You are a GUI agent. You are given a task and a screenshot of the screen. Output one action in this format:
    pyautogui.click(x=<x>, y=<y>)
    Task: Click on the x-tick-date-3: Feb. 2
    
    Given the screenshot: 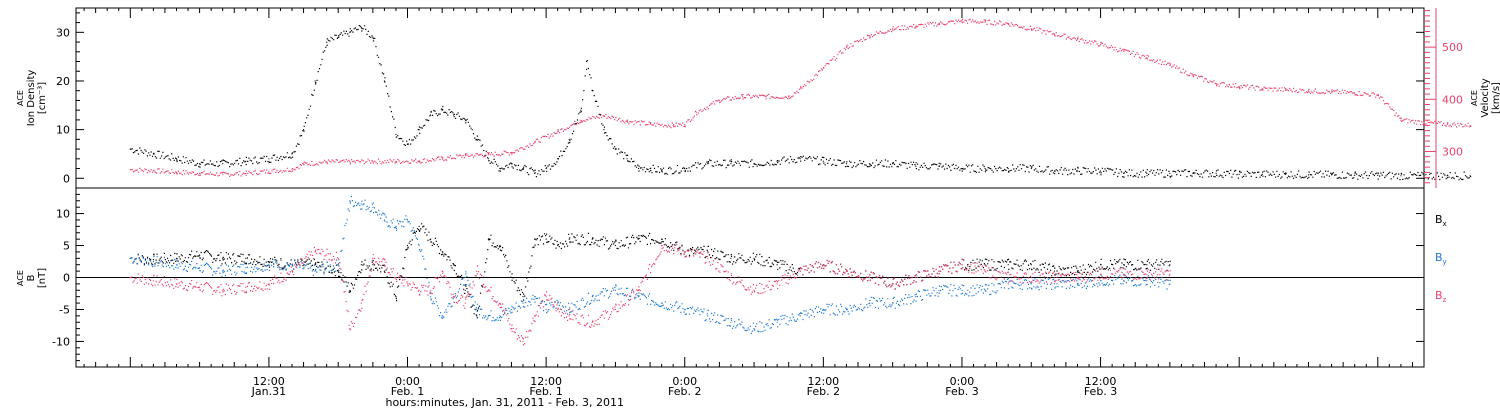 What is the action you would take?
    pyautogui.click(x=684, y=391)
    